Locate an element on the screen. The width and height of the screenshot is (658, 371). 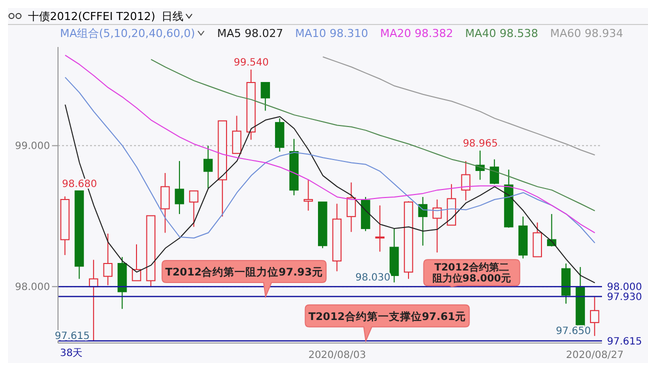
speech-bubble: T2012合约第一阻力位97.93元 is located at coordinates (244, 278).